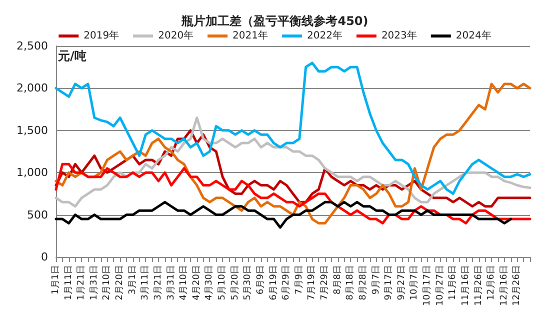  I want to click on x-tick-label: 2月20日, so click(120, 282).